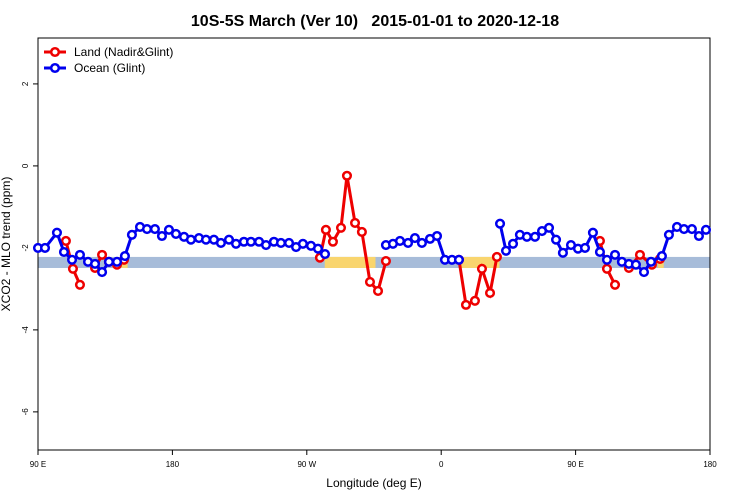 Image resolution: width=750 pixels, height=500 pixels. I want to click on x-tick-label: 90 W, so click(306, 464).